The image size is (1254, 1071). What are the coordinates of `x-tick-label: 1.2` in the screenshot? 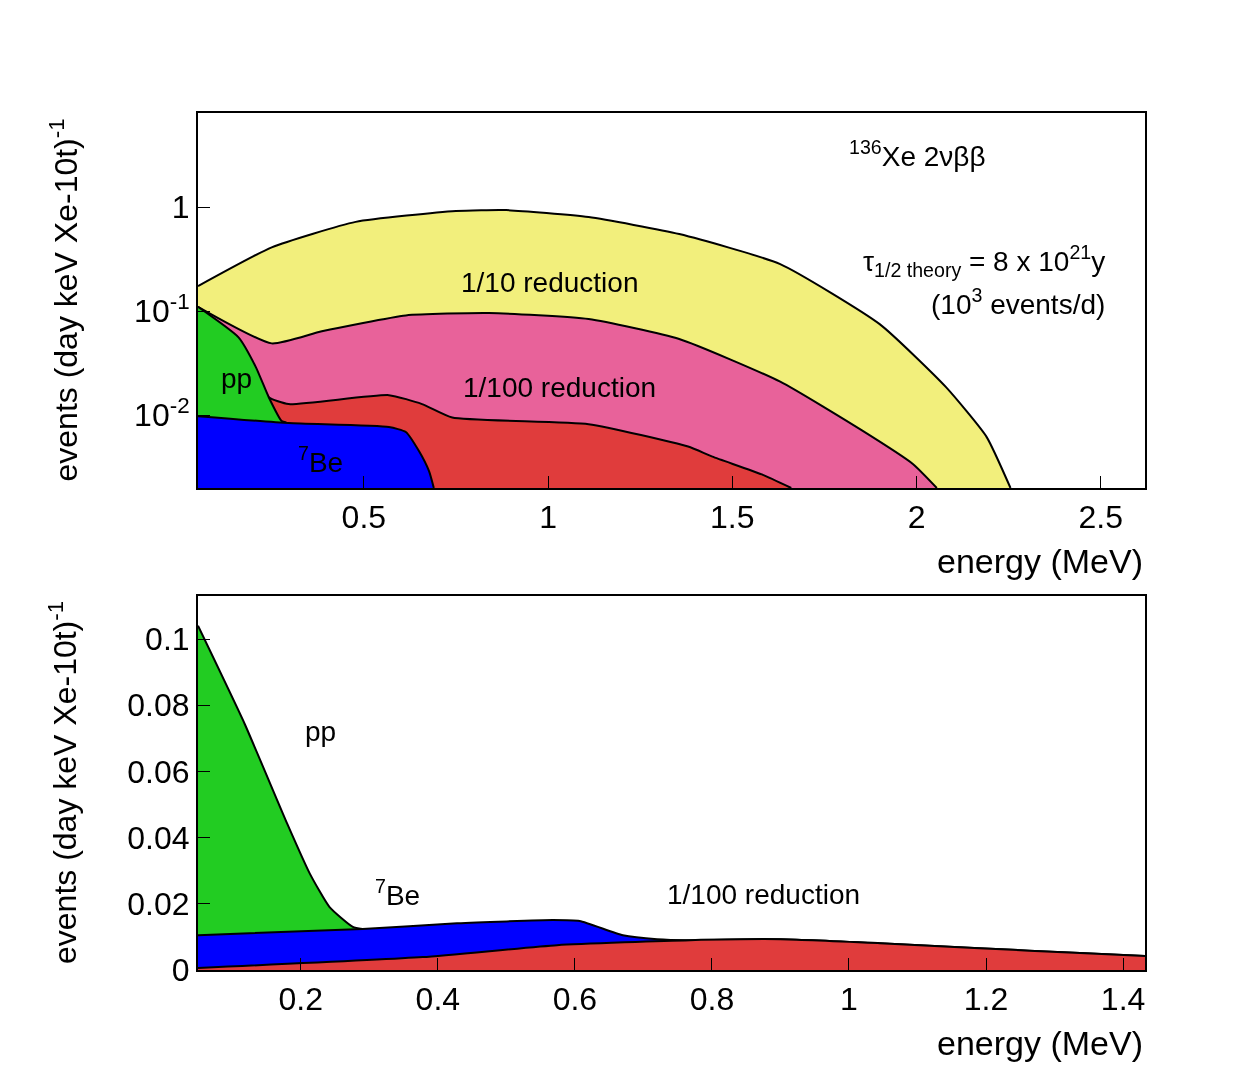 It's located at (986, 999).